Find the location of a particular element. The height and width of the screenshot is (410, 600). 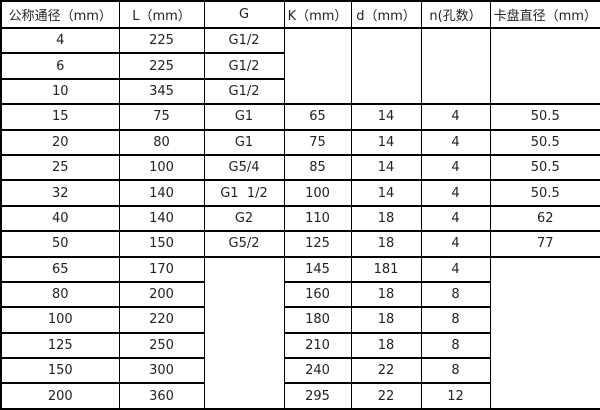

table-cell: 145 is located at coordinates (317, 269).